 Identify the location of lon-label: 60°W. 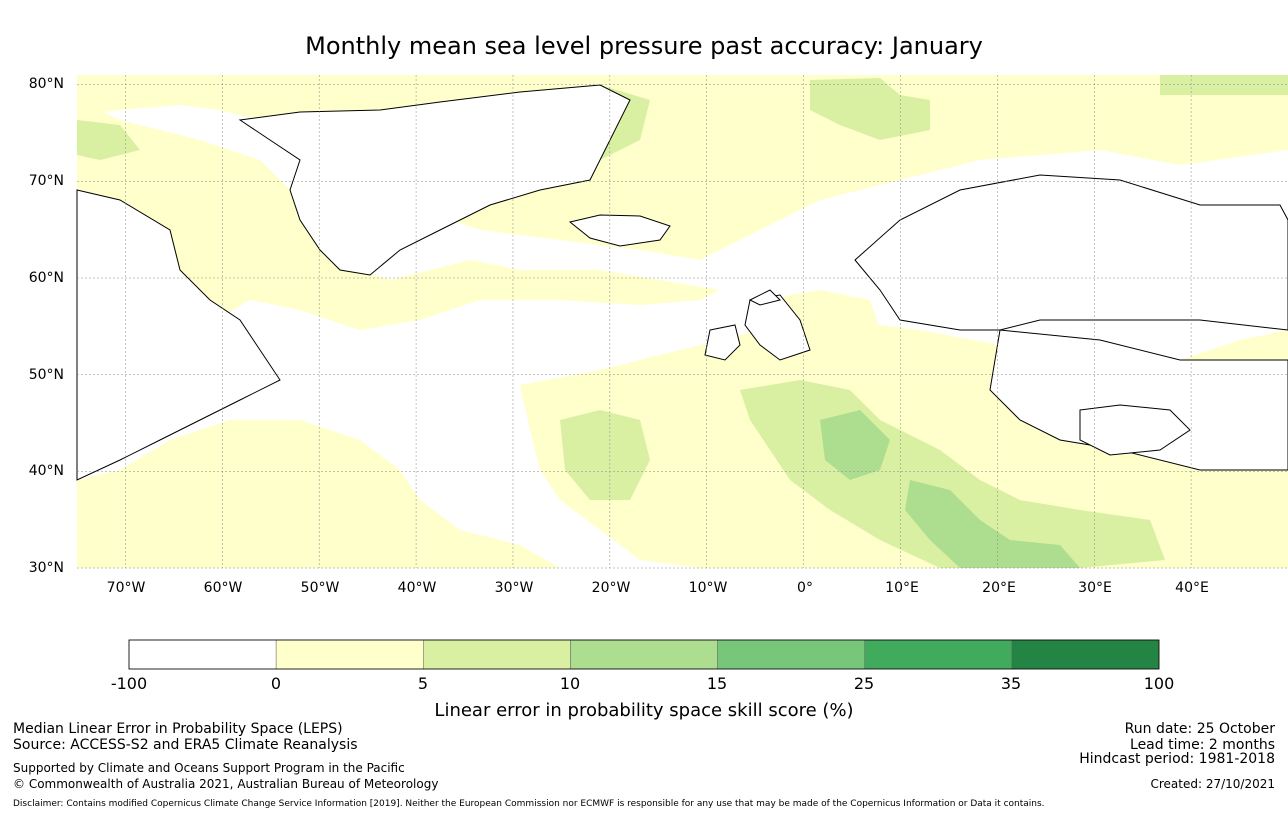
(223, 588).